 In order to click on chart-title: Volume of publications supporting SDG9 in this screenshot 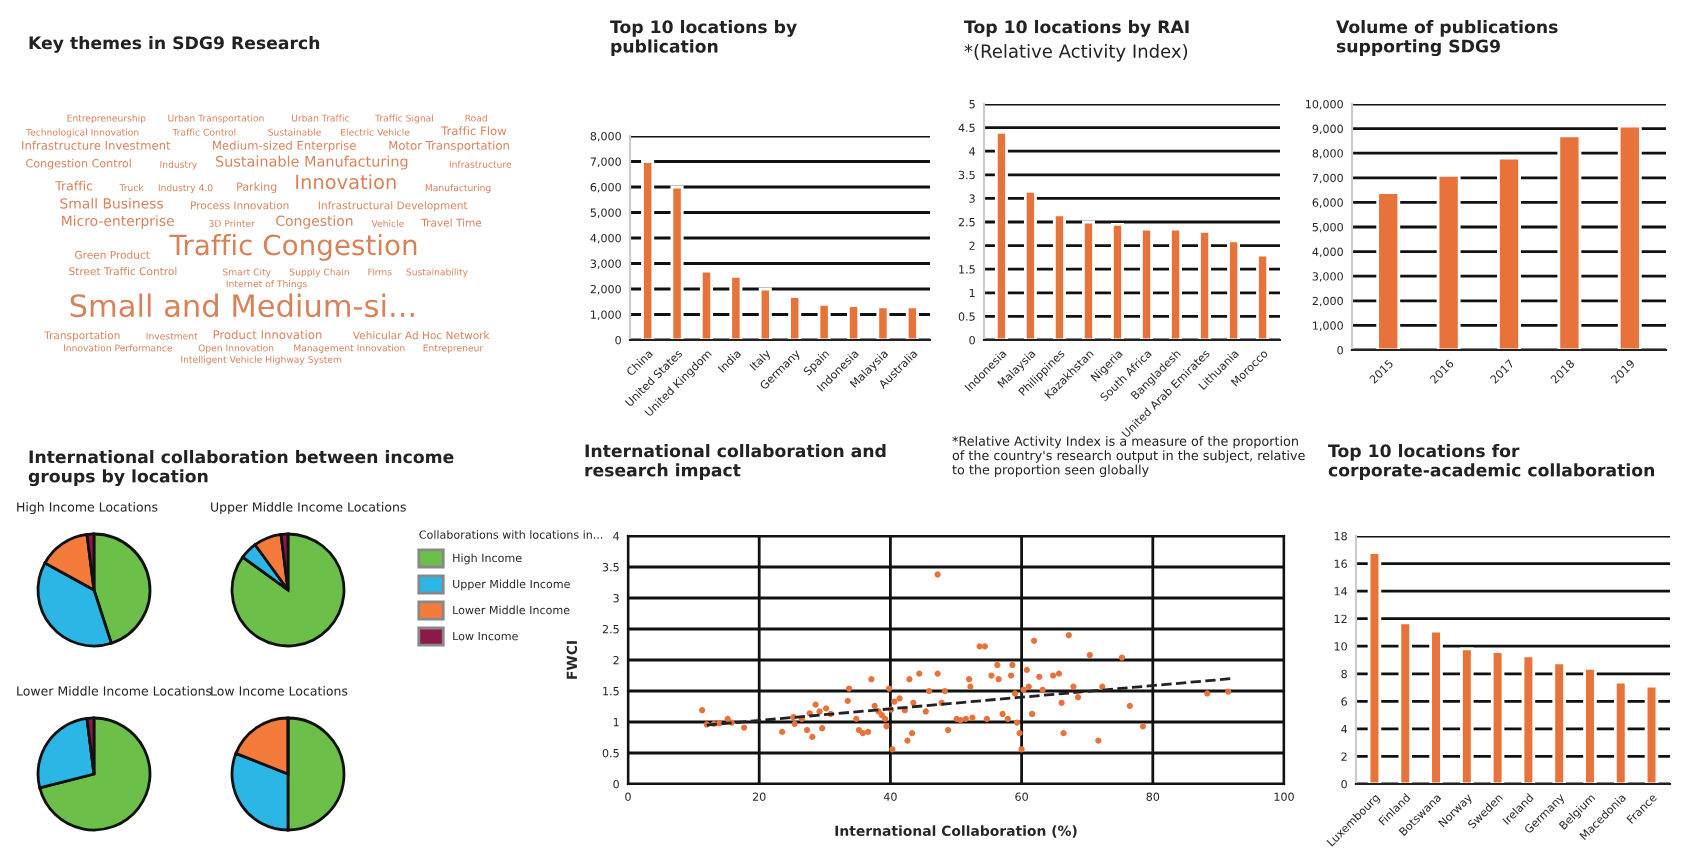, I will do `click(1447, 38)`.